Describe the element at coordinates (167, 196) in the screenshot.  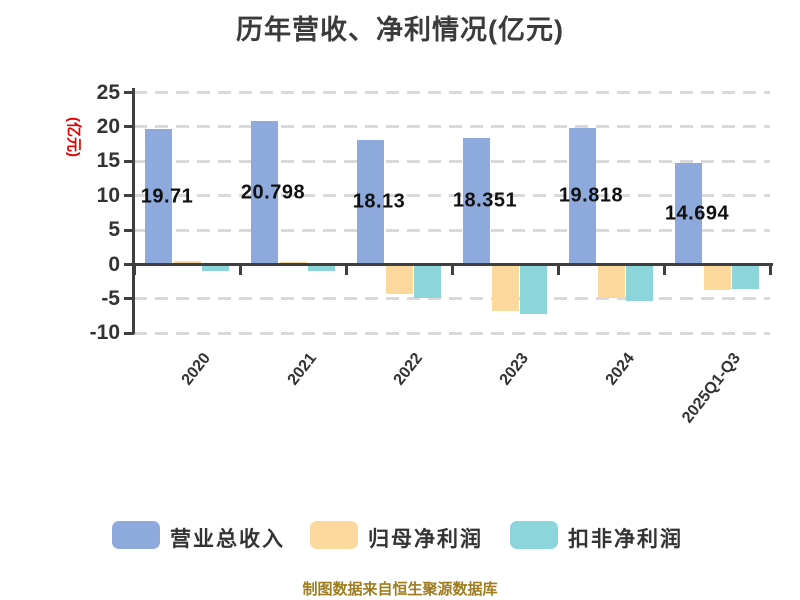
I see `bar-value-label-2020: 19.71` at that location.